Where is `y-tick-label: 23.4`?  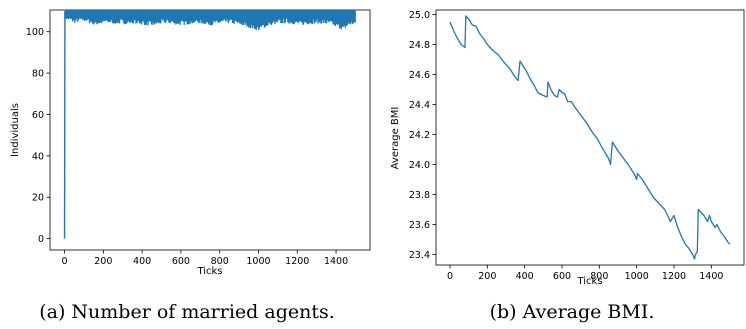 y-tick-label: 23.4 is located at coordinates (419, 255).